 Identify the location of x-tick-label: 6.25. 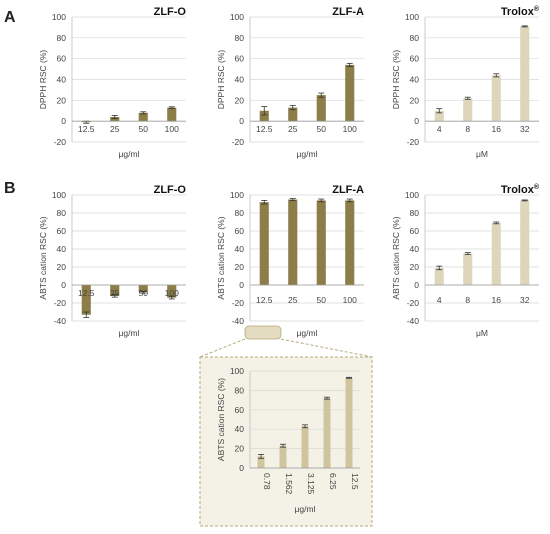
(333, 481).